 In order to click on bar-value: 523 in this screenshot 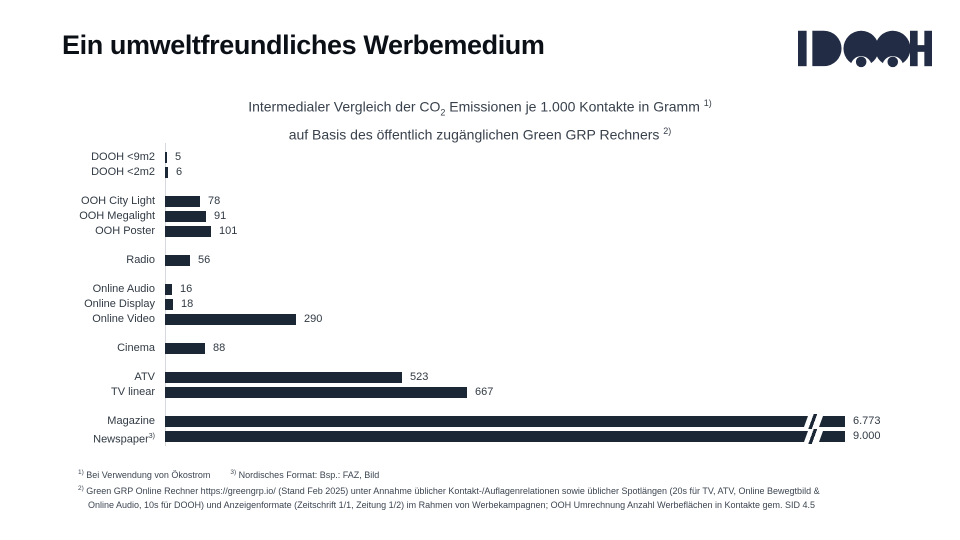, I will do `click(419, 377)`.